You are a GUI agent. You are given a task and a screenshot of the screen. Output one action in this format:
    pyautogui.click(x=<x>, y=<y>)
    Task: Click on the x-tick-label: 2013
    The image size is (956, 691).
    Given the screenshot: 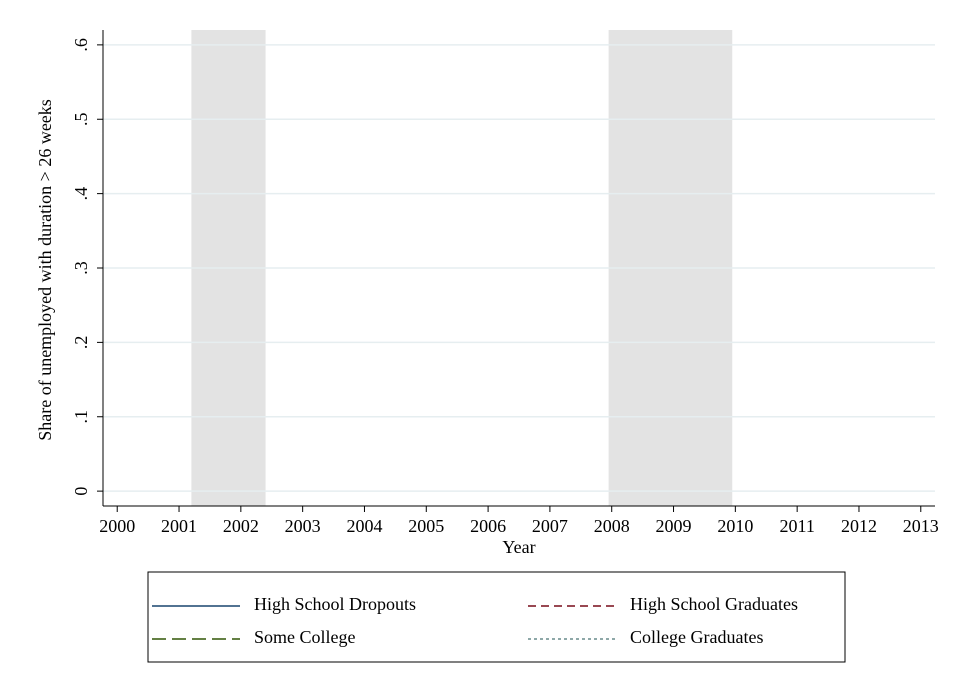 What is the action you would take?
    pyautogui.click(x=921, y=526)
    